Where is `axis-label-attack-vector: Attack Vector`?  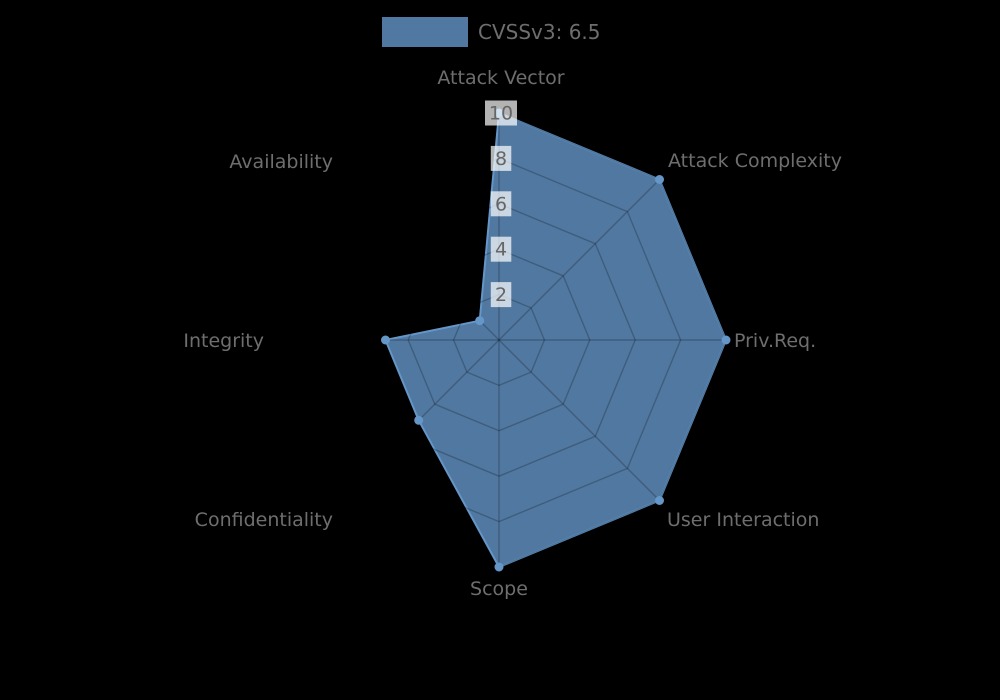
axis-label-attack-vector: Attack Vector is located at coordinates (500, 78).